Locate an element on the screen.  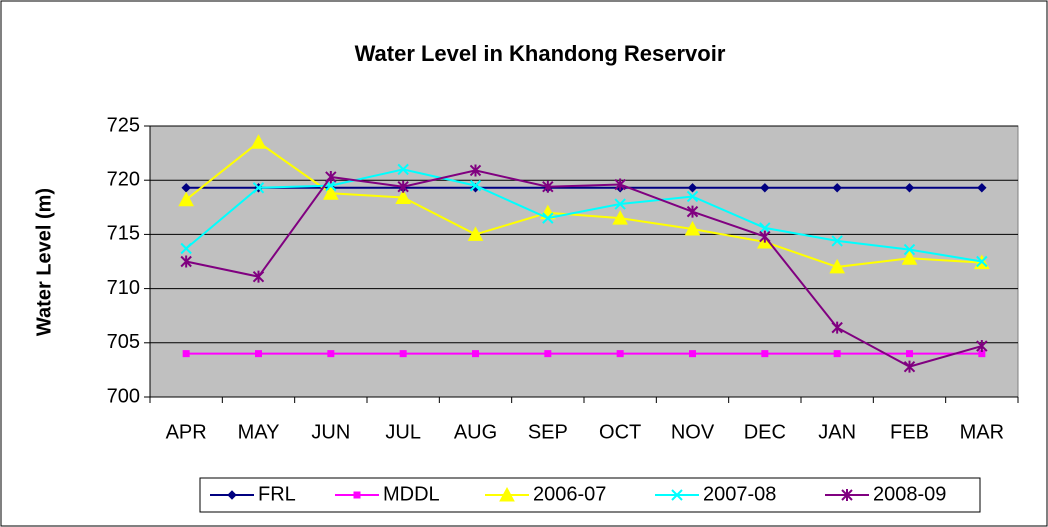
x-tick-label: MAY is located at coordinates (259, 432).